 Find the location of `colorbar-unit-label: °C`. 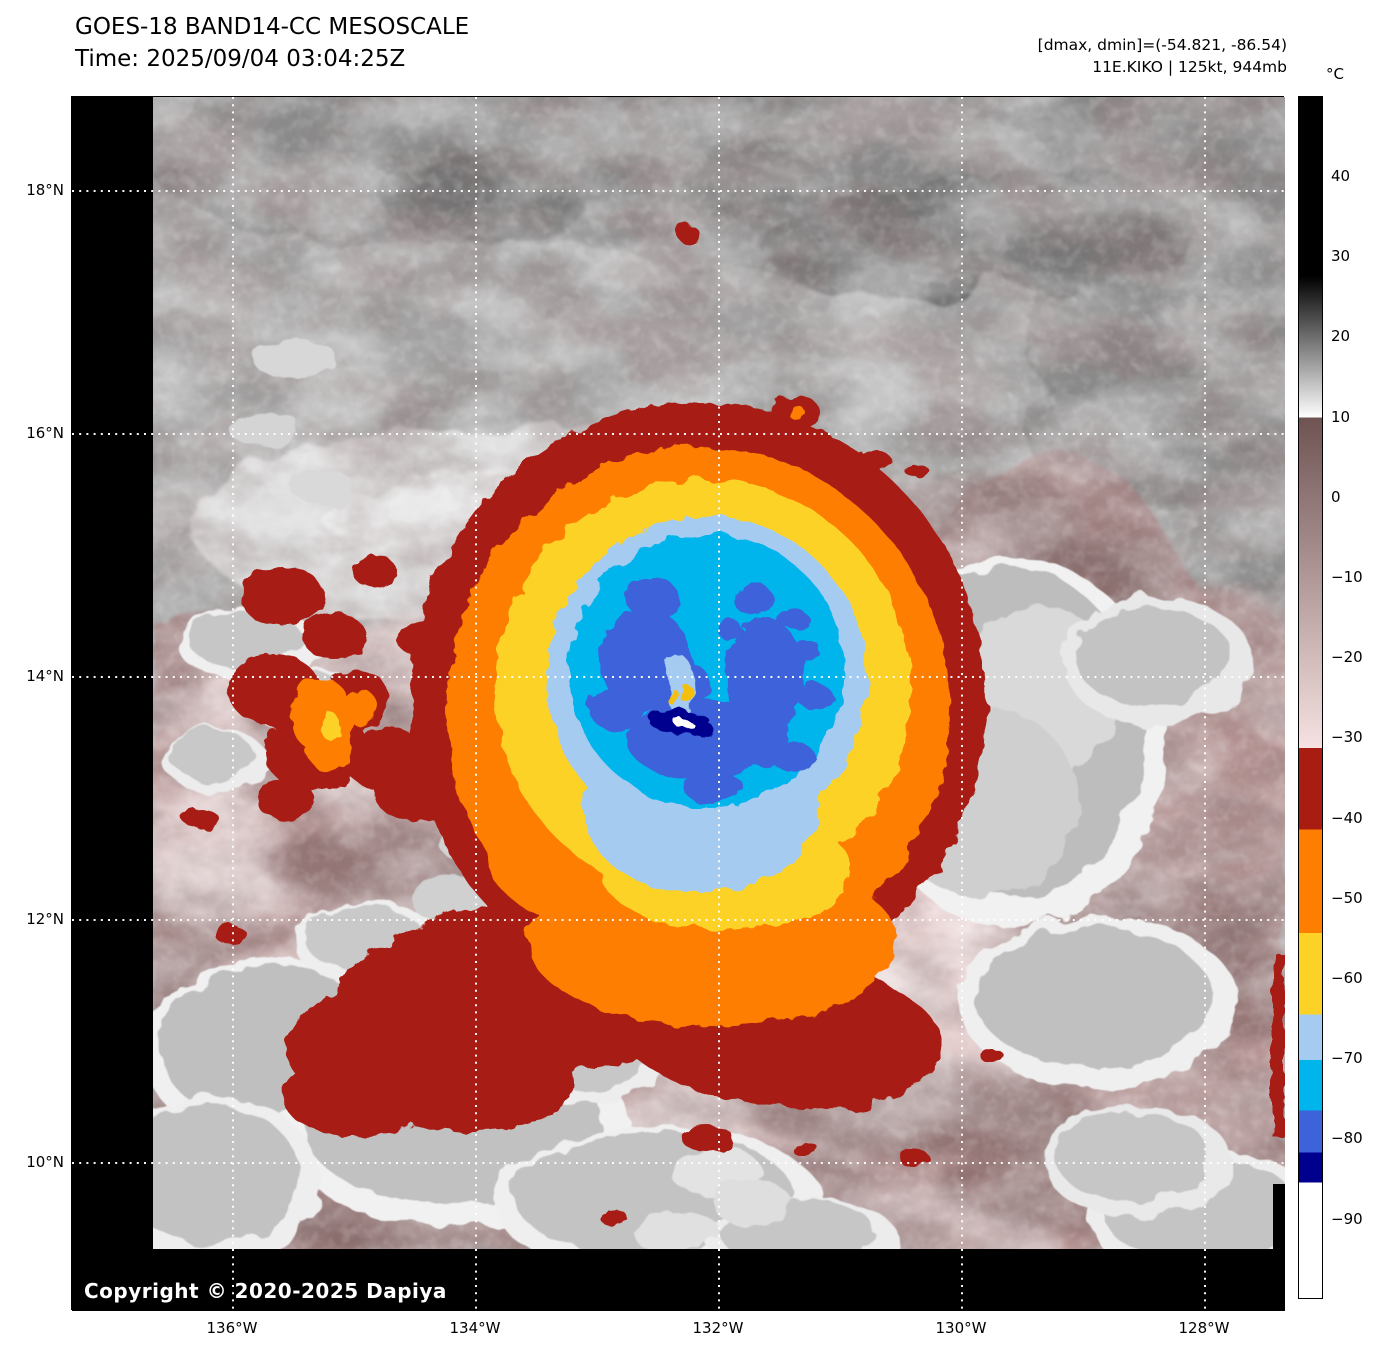

colorbar-unit-label: °C is located at coordinates (1335, 74).